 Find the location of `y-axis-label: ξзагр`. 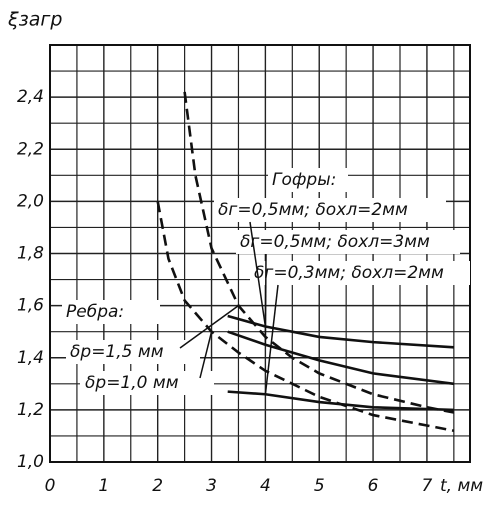

y-axis-label: ξзагр is located at coordinates (34, 20).